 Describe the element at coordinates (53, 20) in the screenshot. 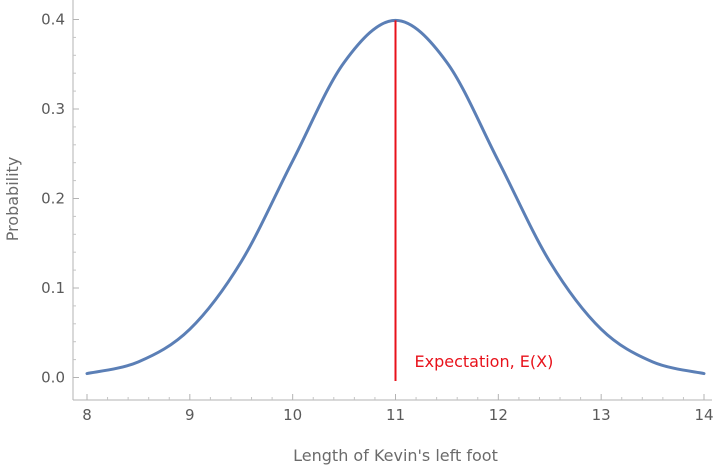

I see `y-tick-label: 0.4` at that location.